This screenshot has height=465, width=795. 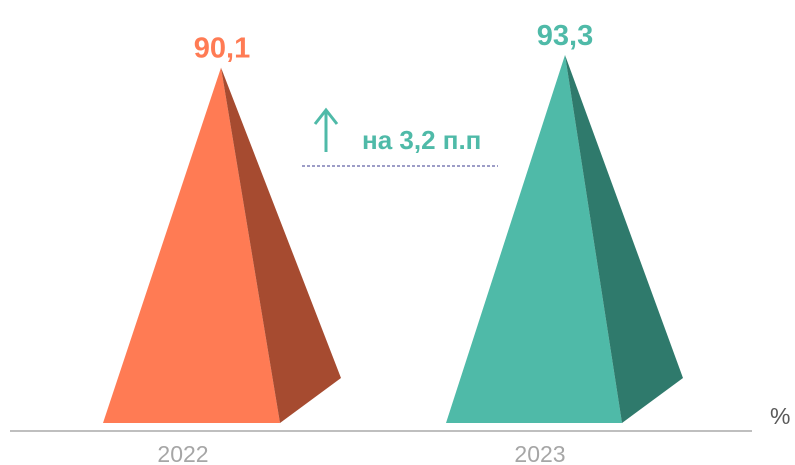 What do you see at coordinates (222, 49) in the screenshot?
I see `value-label-2022: 90,1` at bounding box center [222, 49].